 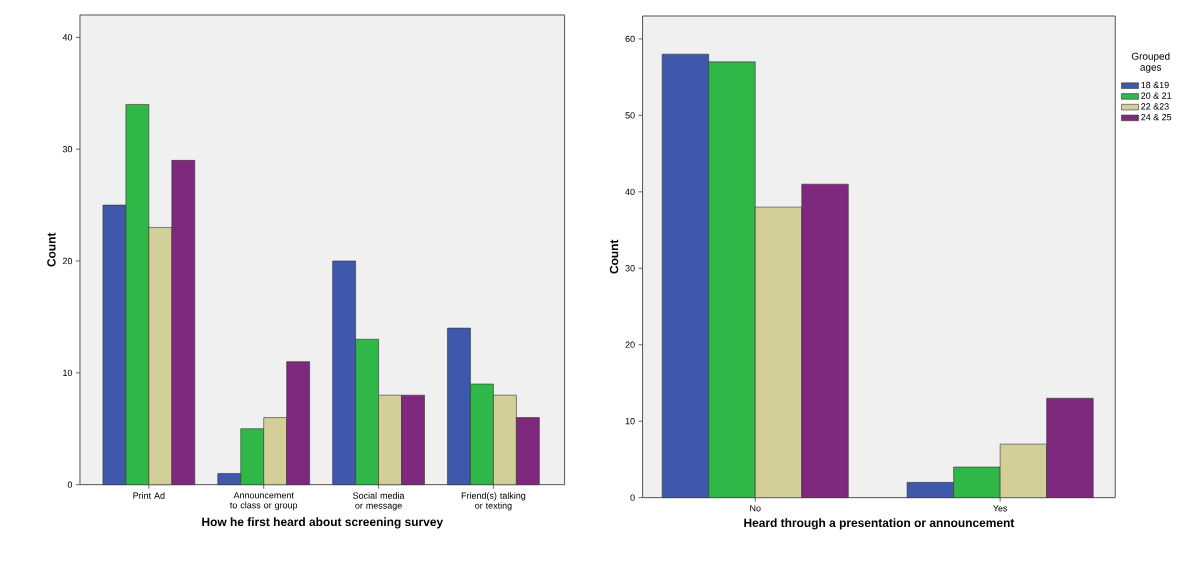 What do you see at coordinates (323, 523) in the screenshot?
I see `x-axis-title: How he first heard about screening survey` at bounding box center [323, 523].